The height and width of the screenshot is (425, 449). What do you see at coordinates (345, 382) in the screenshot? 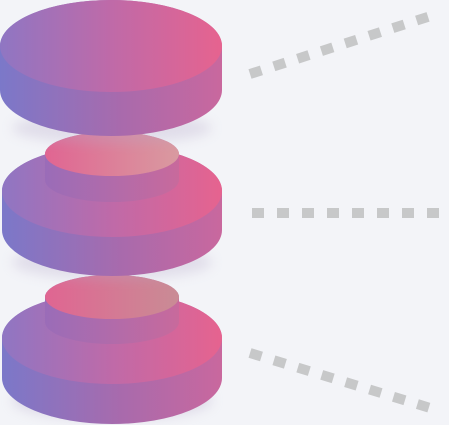
I see `connector-bottom` at bounding box center [345, 382].